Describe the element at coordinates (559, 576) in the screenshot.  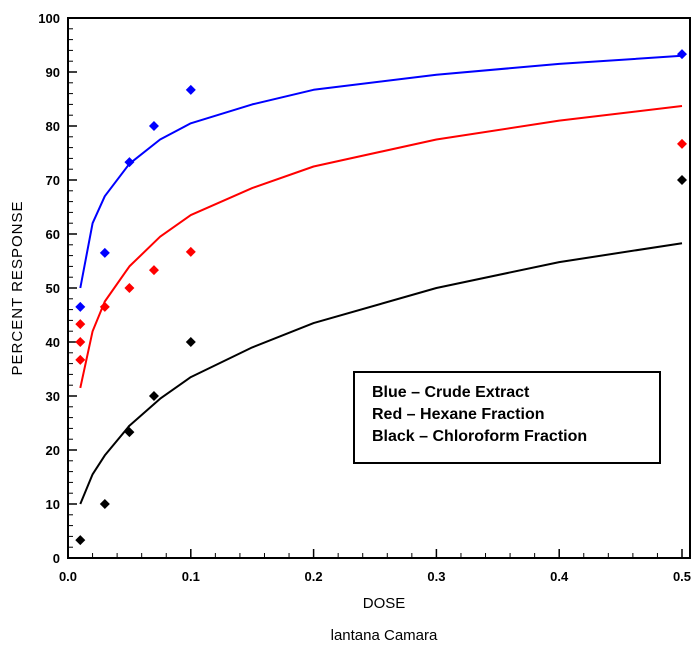
I see `x-tick-label: 0.4` at that location.